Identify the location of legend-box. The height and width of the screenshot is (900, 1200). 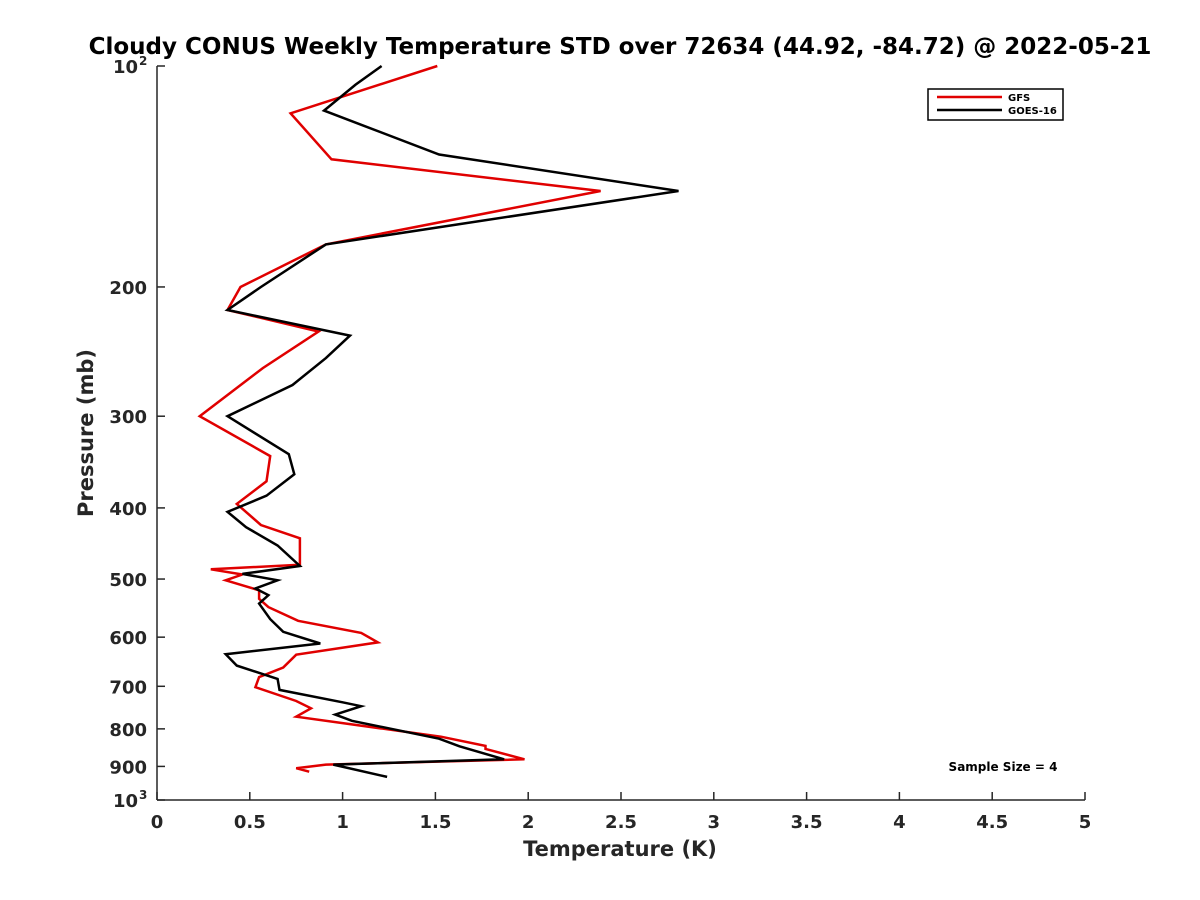
(995, 104).